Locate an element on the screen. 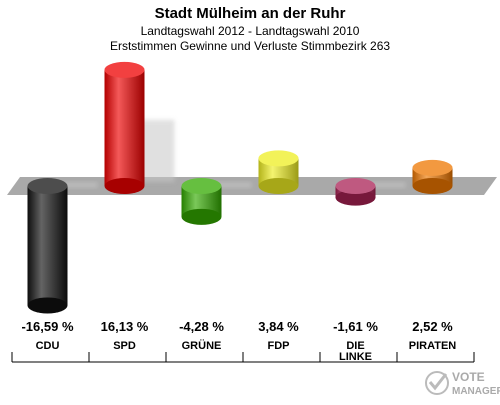 Image resolution: width=500 pixels, height=405 pixels. category-label: SPD is located at coordinates (124, 346).